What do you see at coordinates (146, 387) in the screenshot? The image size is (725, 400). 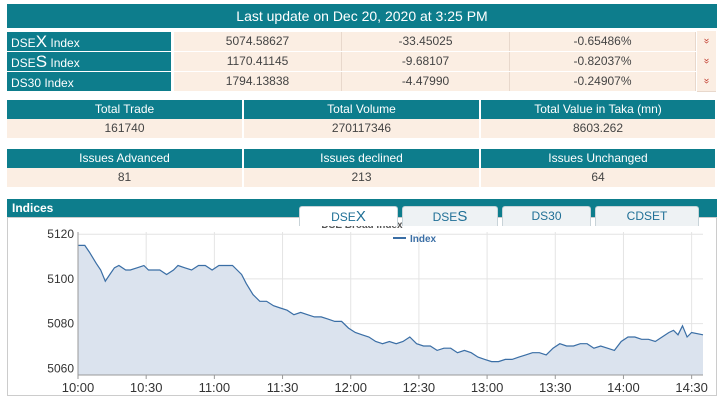 I see `x-tick-label: 10:30` at bounding box center [146, 387].